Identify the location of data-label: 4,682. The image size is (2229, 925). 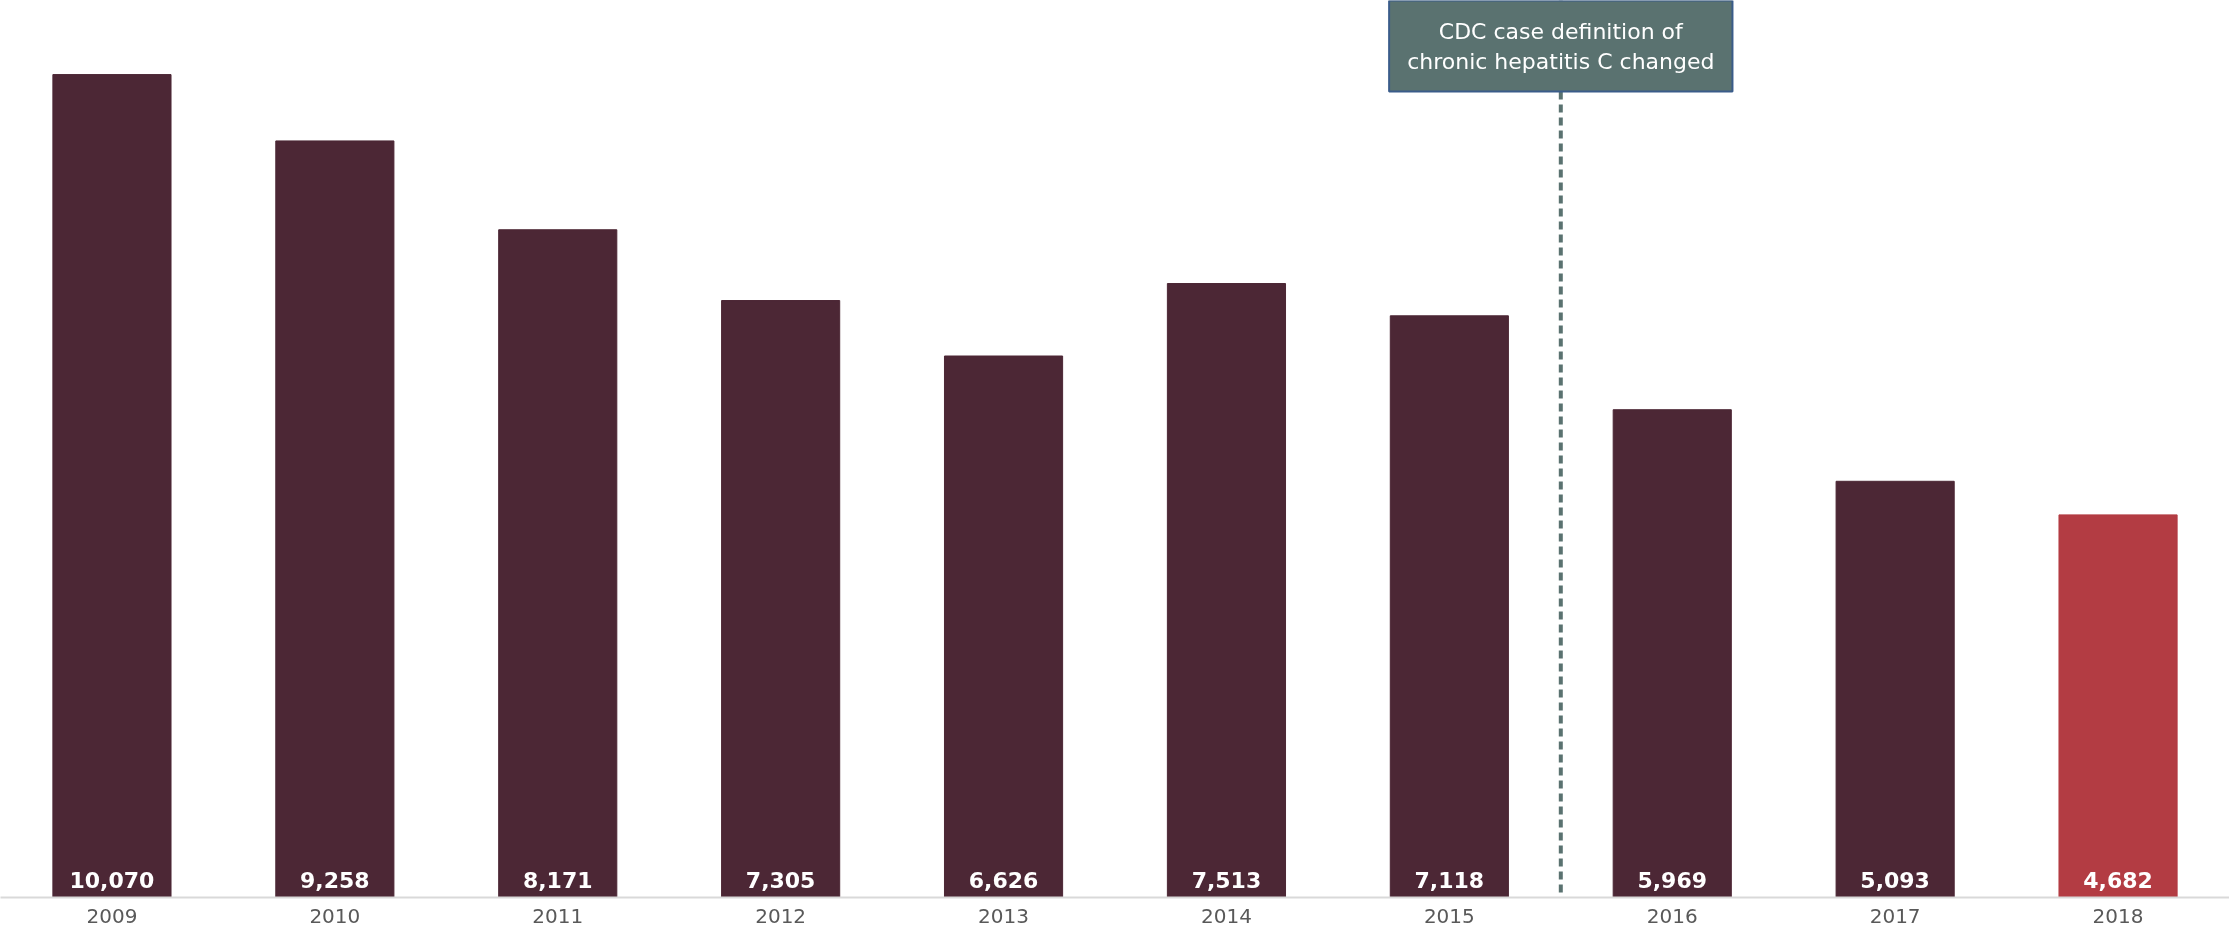
(2118, 880).